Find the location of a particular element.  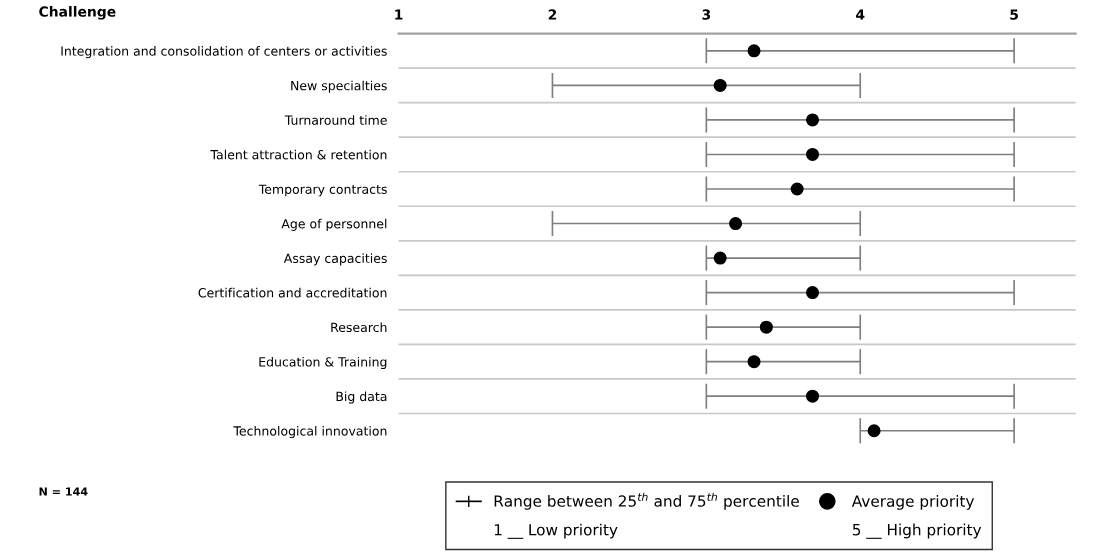

x-tick-label: 5 is located at coordinates (1014, 14).